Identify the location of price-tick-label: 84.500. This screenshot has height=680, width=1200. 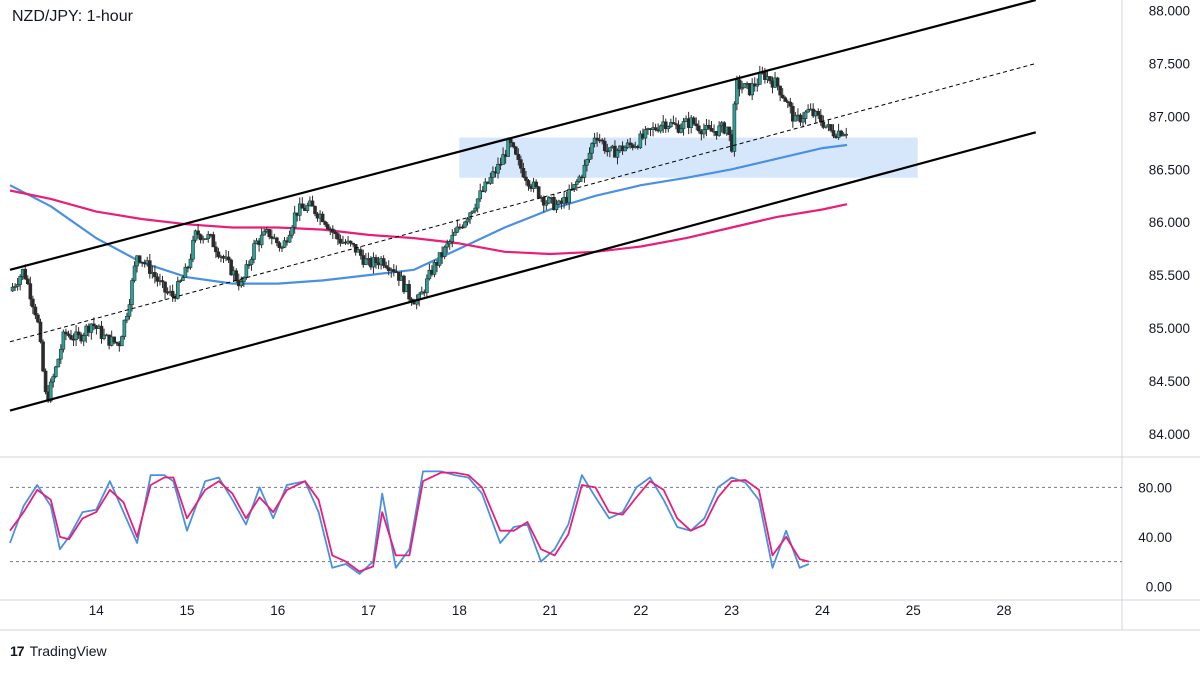
(1169, 381).